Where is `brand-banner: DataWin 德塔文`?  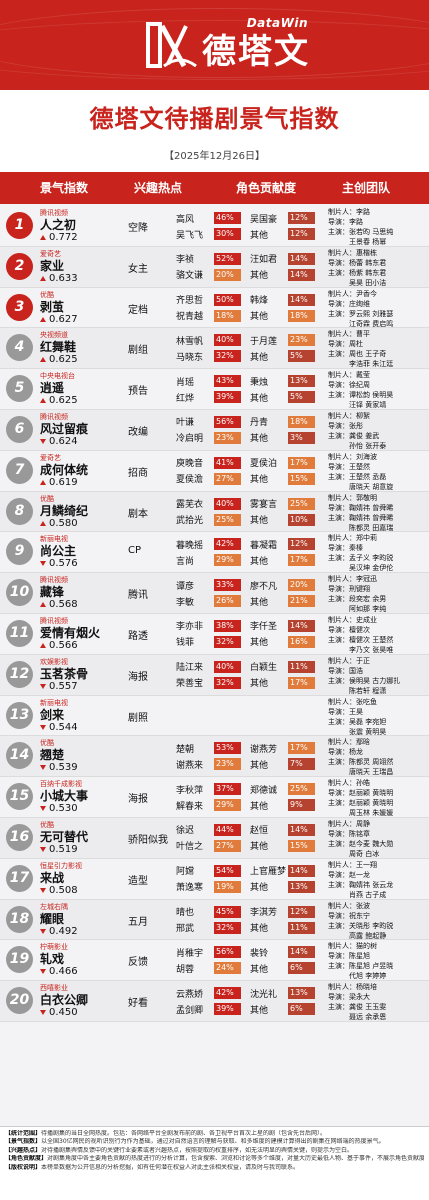 brand-banner: DataWin 德塔文 is located at coordinates (214, 45).